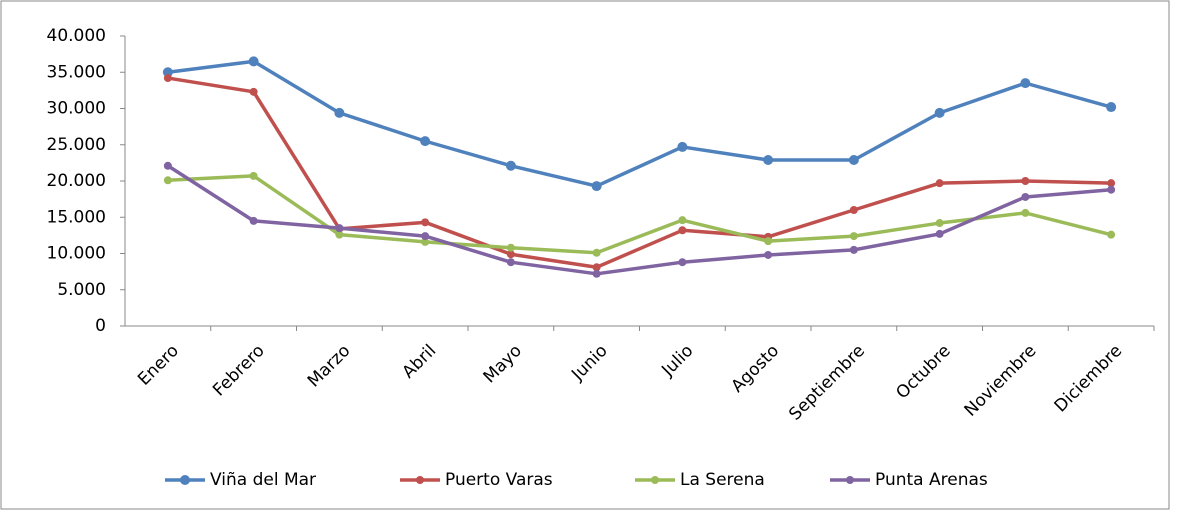  I want to click on y-tick-label: 15.000, so click(76, 217).